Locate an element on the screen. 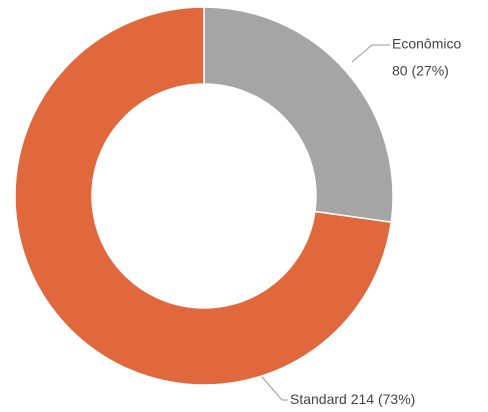 The image size is (488, 412). data-label-value: 214 (73%) is located at coordinates (383, 399).